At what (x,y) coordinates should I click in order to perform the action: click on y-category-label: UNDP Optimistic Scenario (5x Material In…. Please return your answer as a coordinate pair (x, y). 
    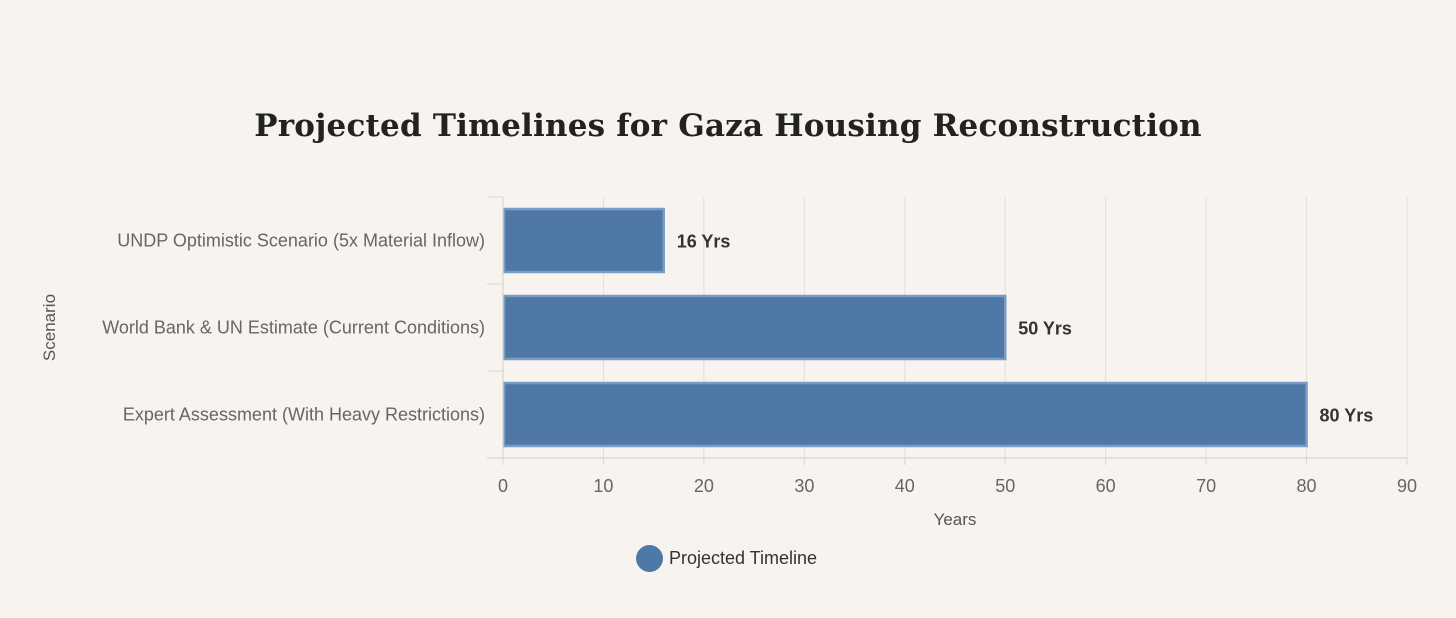
    Looking at the image, I should click on (301, 241).